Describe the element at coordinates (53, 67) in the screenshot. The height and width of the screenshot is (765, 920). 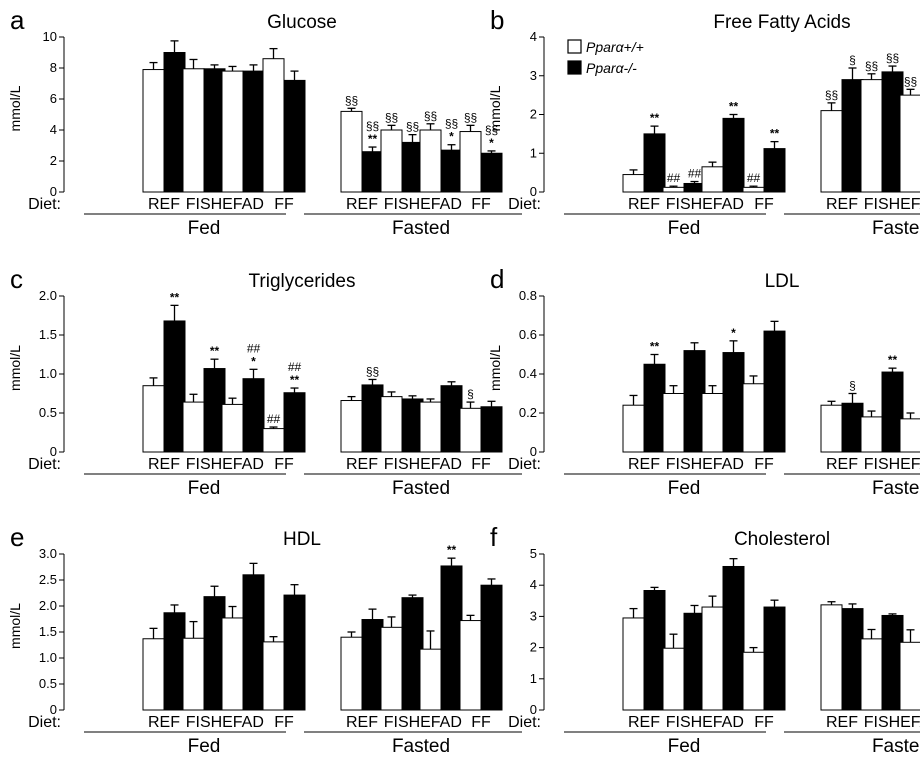
I see `y-tick-label: 8` at that location.